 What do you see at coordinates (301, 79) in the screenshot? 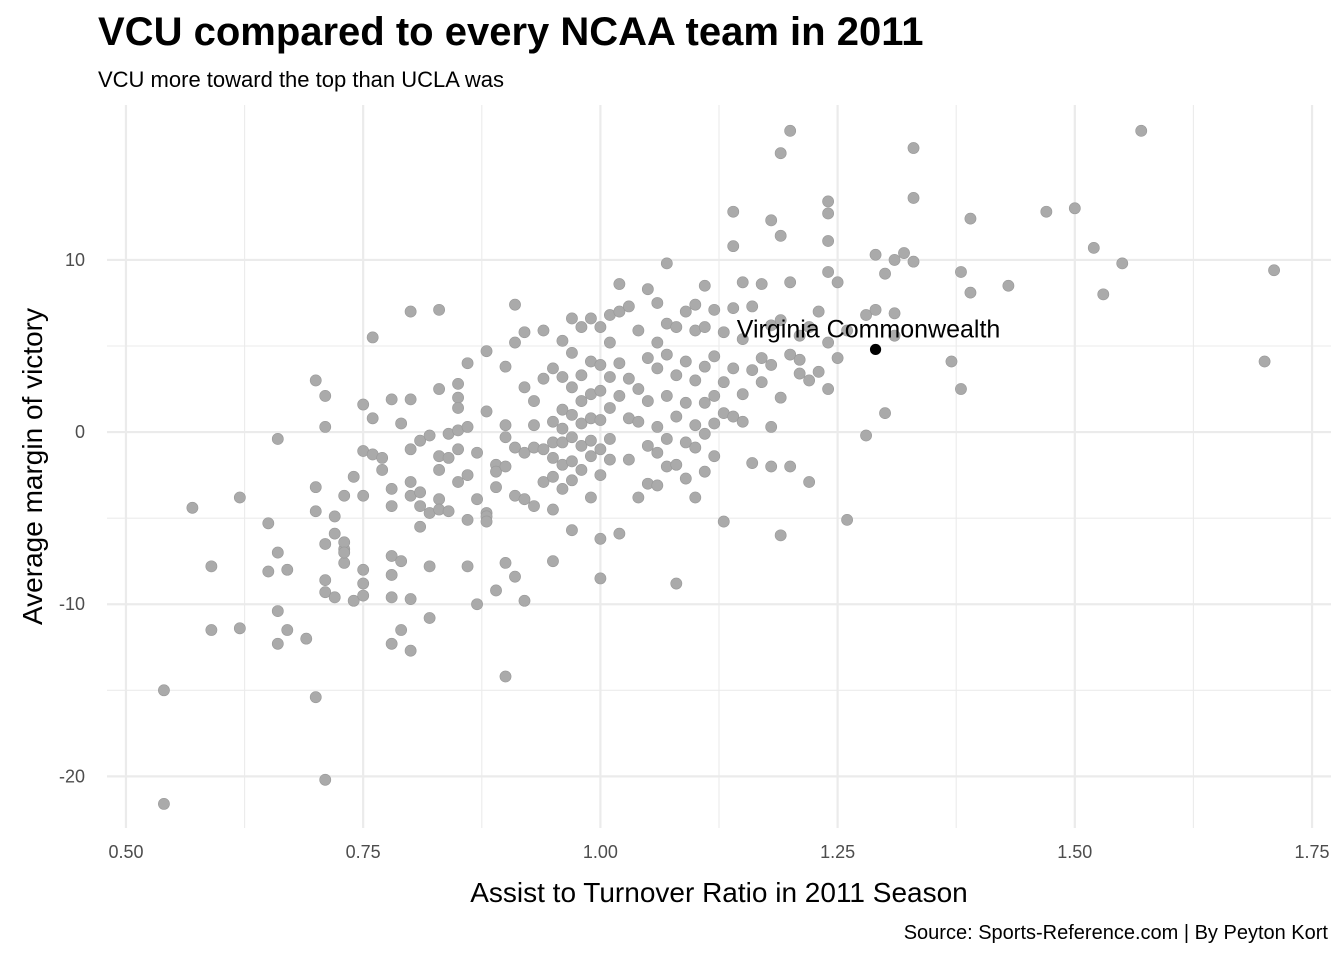
I see `chart-subtitle: VCU more toward the top than UCLA was` at bounding box center [301, 79].